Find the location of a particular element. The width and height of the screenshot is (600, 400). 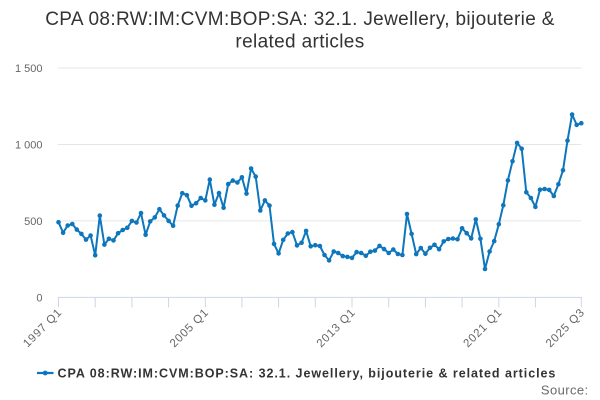

svg-text: Source: is located at coordinates (565, 390).